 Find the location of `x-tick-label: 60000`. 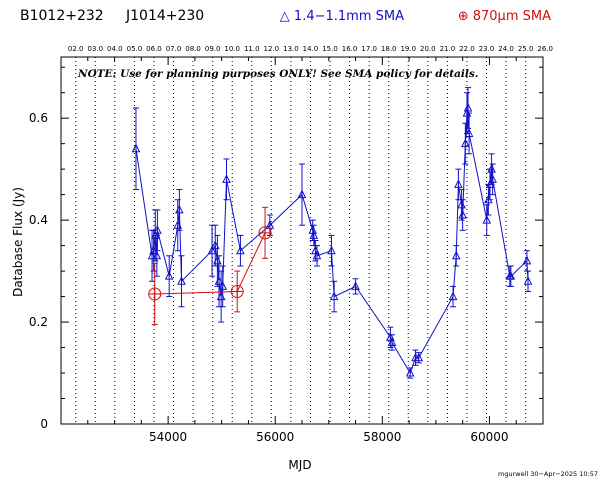

x-tick-label: 60000 is located at coordinates (489, 437).